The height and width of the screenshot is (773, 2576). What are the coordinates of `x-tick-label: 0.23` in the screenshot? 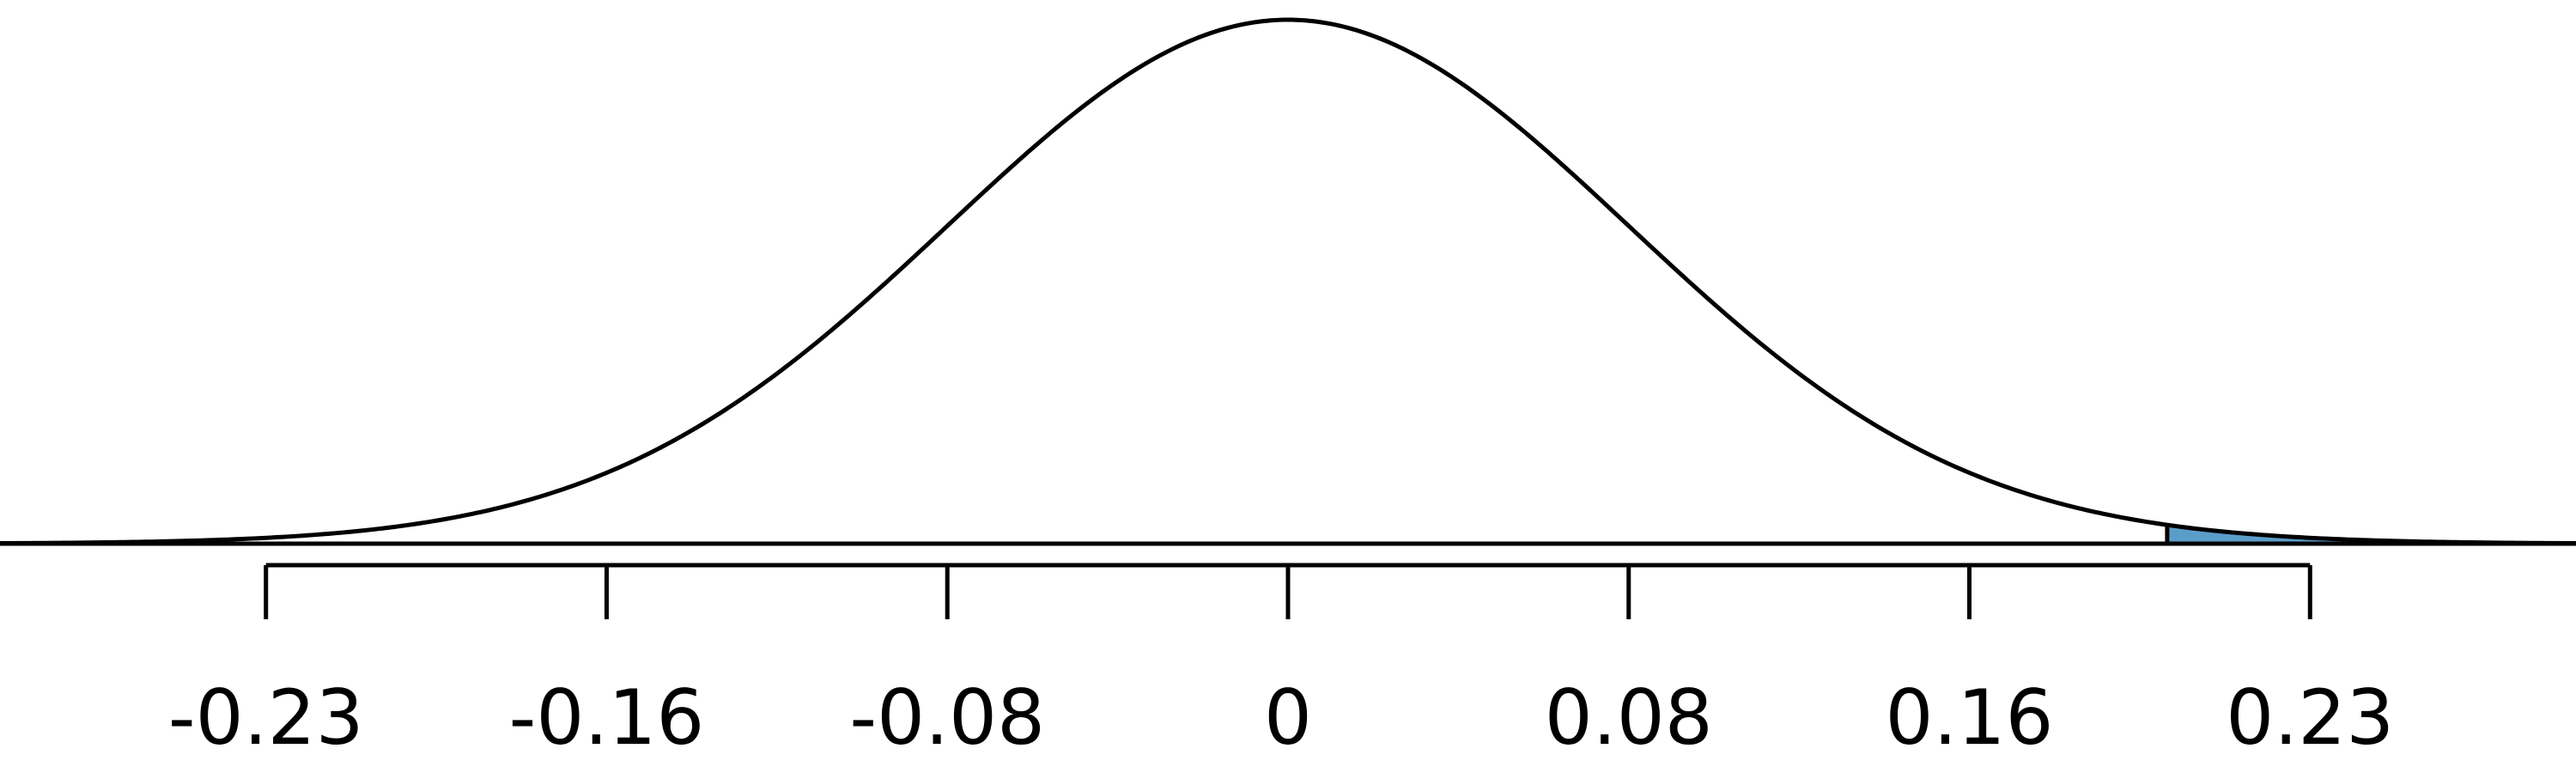 It's located at (2310, 717).